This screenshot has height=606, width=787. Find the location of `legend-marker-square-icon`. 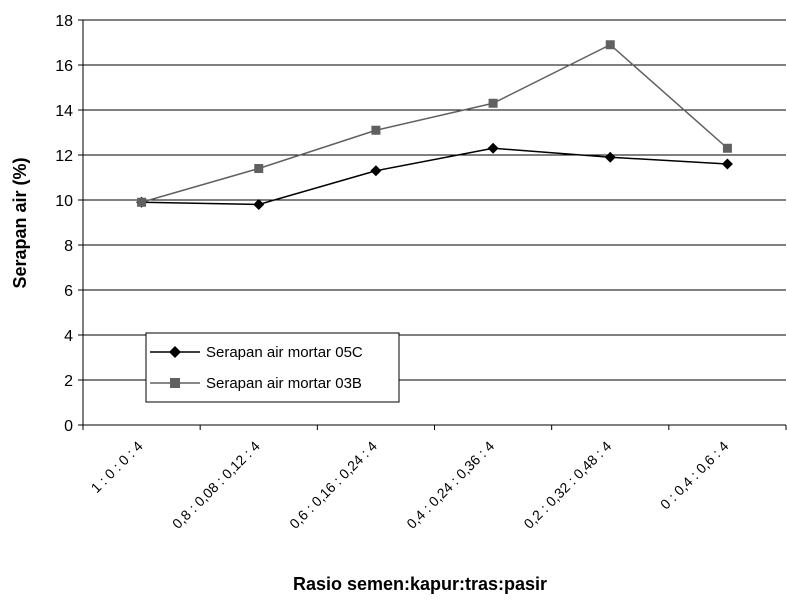

legend-marker-square-icon is located at coordinates (175, 383).